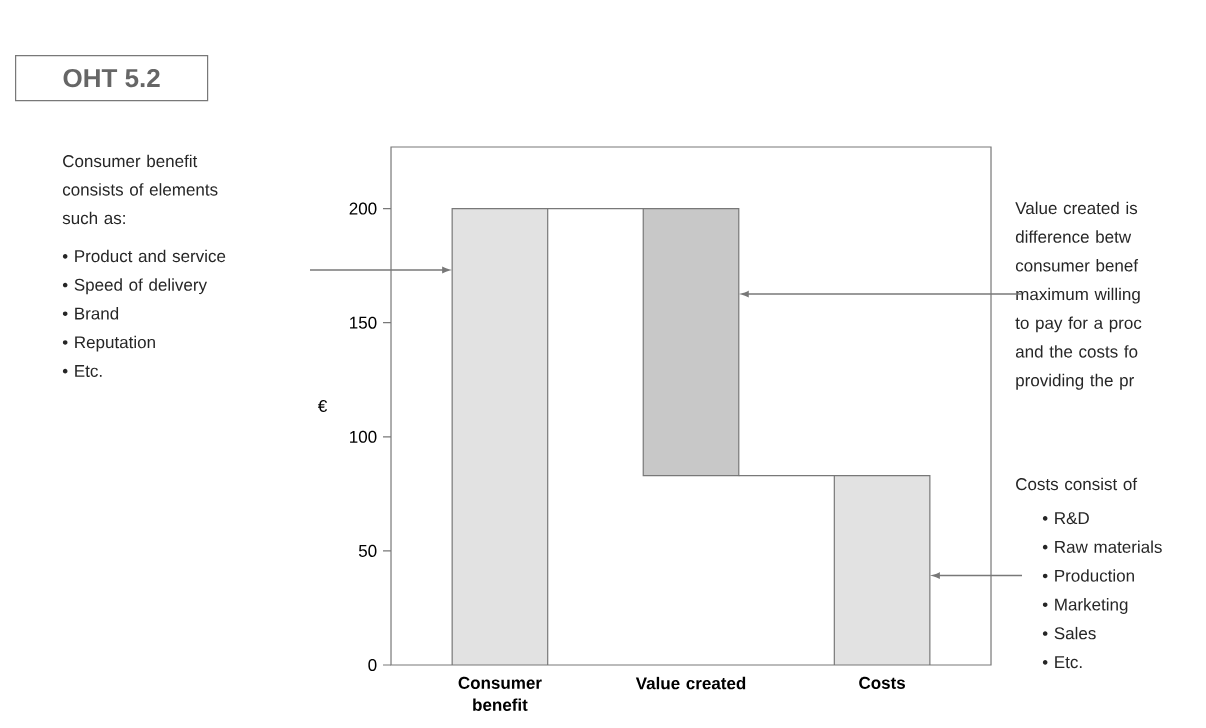  Describe the element at coordinates (1076, 208) in the screenshot. I see `text: Value created is` at that location.